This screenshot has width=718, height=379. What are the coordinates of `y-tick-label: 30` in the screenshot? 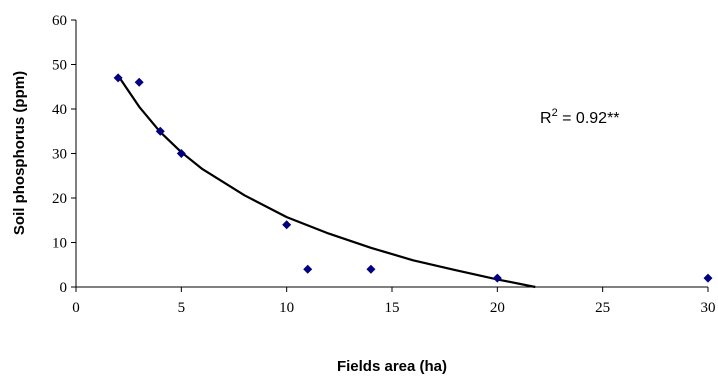 It's located at (59, 155).